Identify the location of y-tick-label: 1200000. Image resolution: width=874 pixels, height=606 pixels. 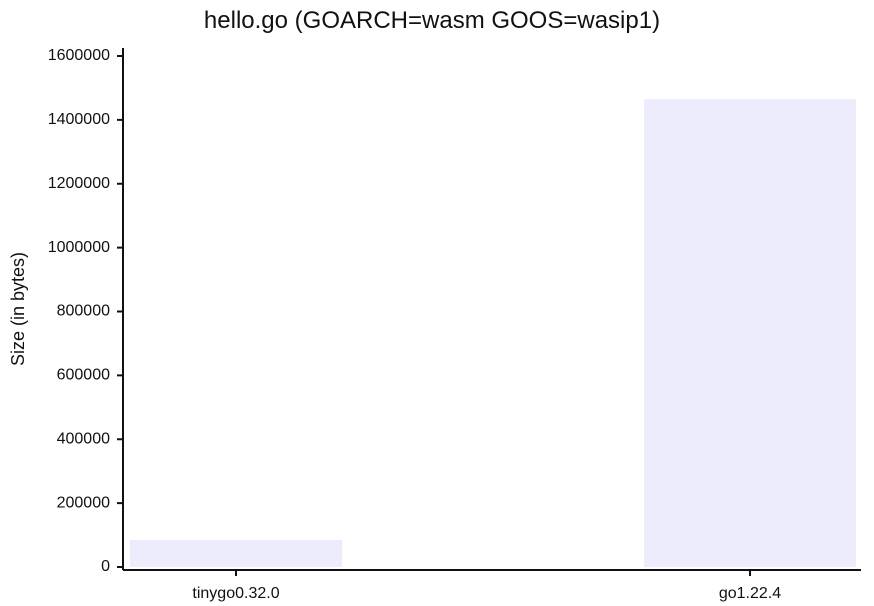
(79, 183).